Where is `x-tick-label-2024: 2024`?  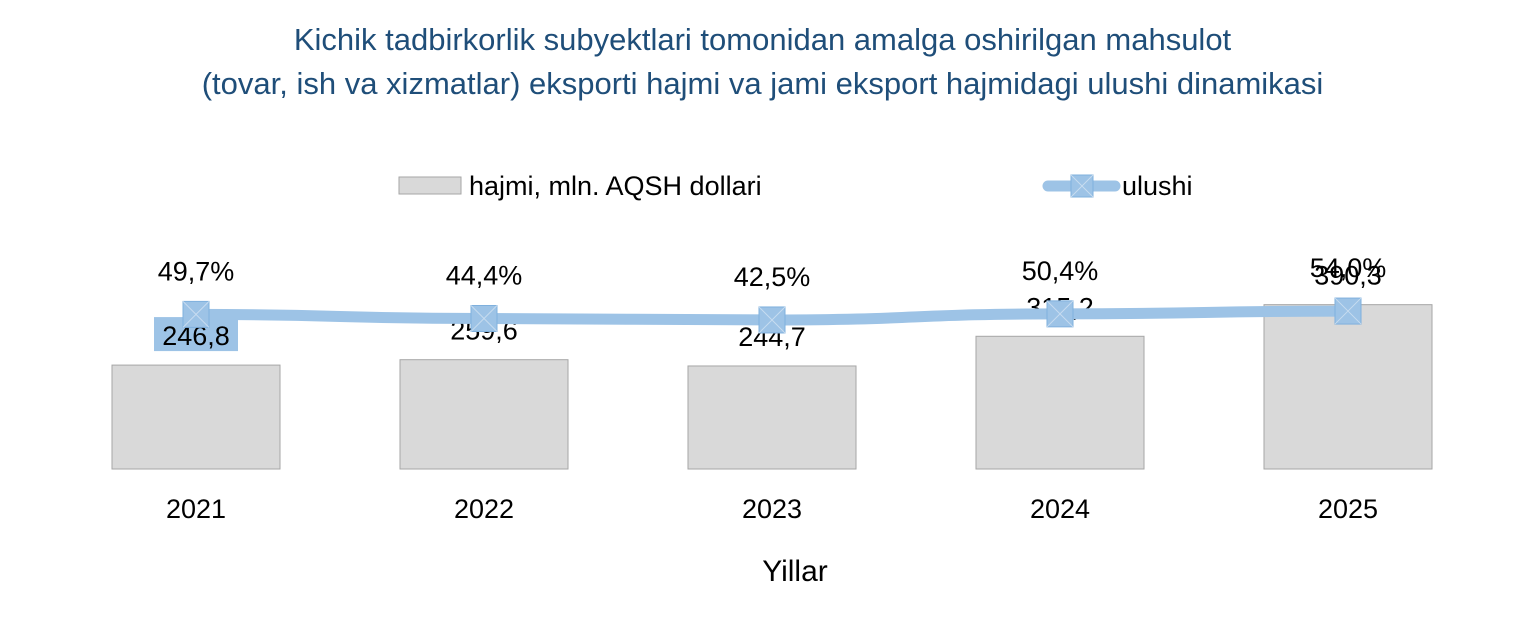 x-tick-label-2024: 2024 is located at coordinates (1060, 509).